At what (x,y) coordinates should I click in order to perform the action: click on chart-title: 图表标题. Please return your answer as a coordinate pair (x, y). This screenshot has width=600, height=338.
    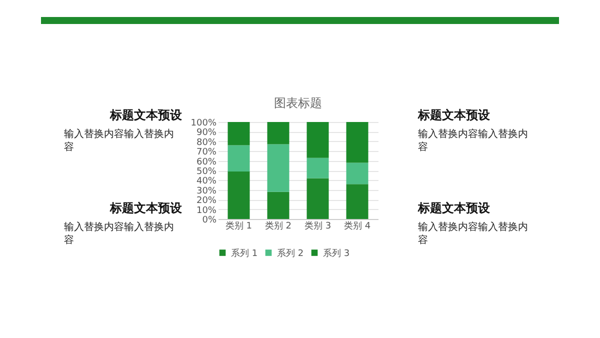
    Looking at the image, I should click on (298, 103).